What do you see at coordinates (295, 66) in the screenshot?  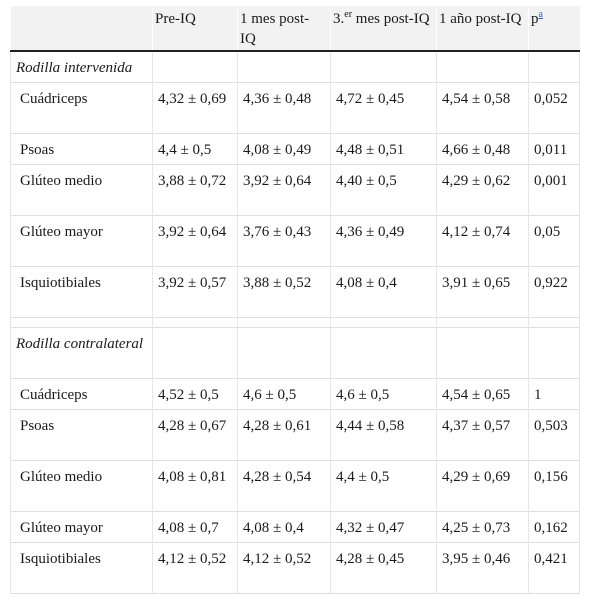 I see `section-row: Rodilla intervenida` at bounding box center [295, 66].